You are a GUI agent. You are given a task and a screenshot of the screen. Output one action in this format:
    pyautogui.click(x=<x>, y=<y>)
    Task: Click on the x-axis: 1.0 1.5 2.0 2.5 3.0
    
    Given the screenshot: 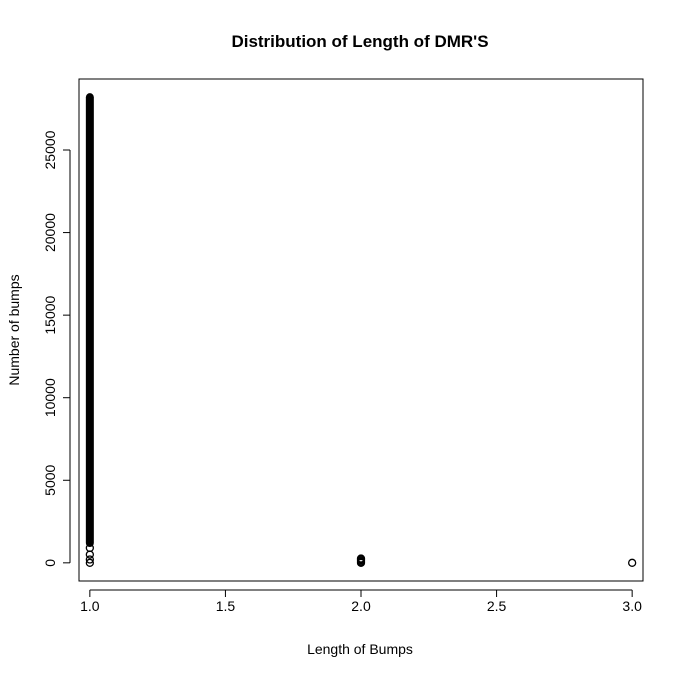 What is the action you would take?
    pyautogui.click(x=361, y=601)
    